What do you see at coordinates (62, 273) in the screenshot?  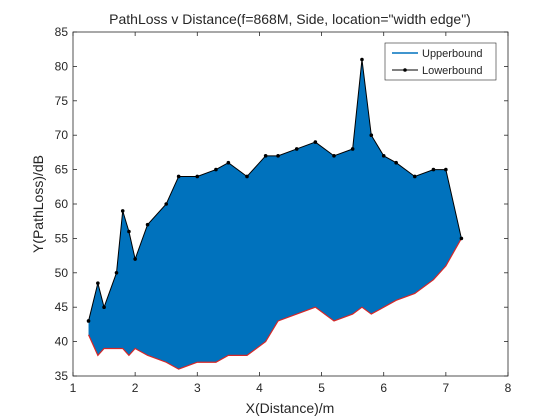 I see `y-tick-label: 50` at bounding box center [62, 273].